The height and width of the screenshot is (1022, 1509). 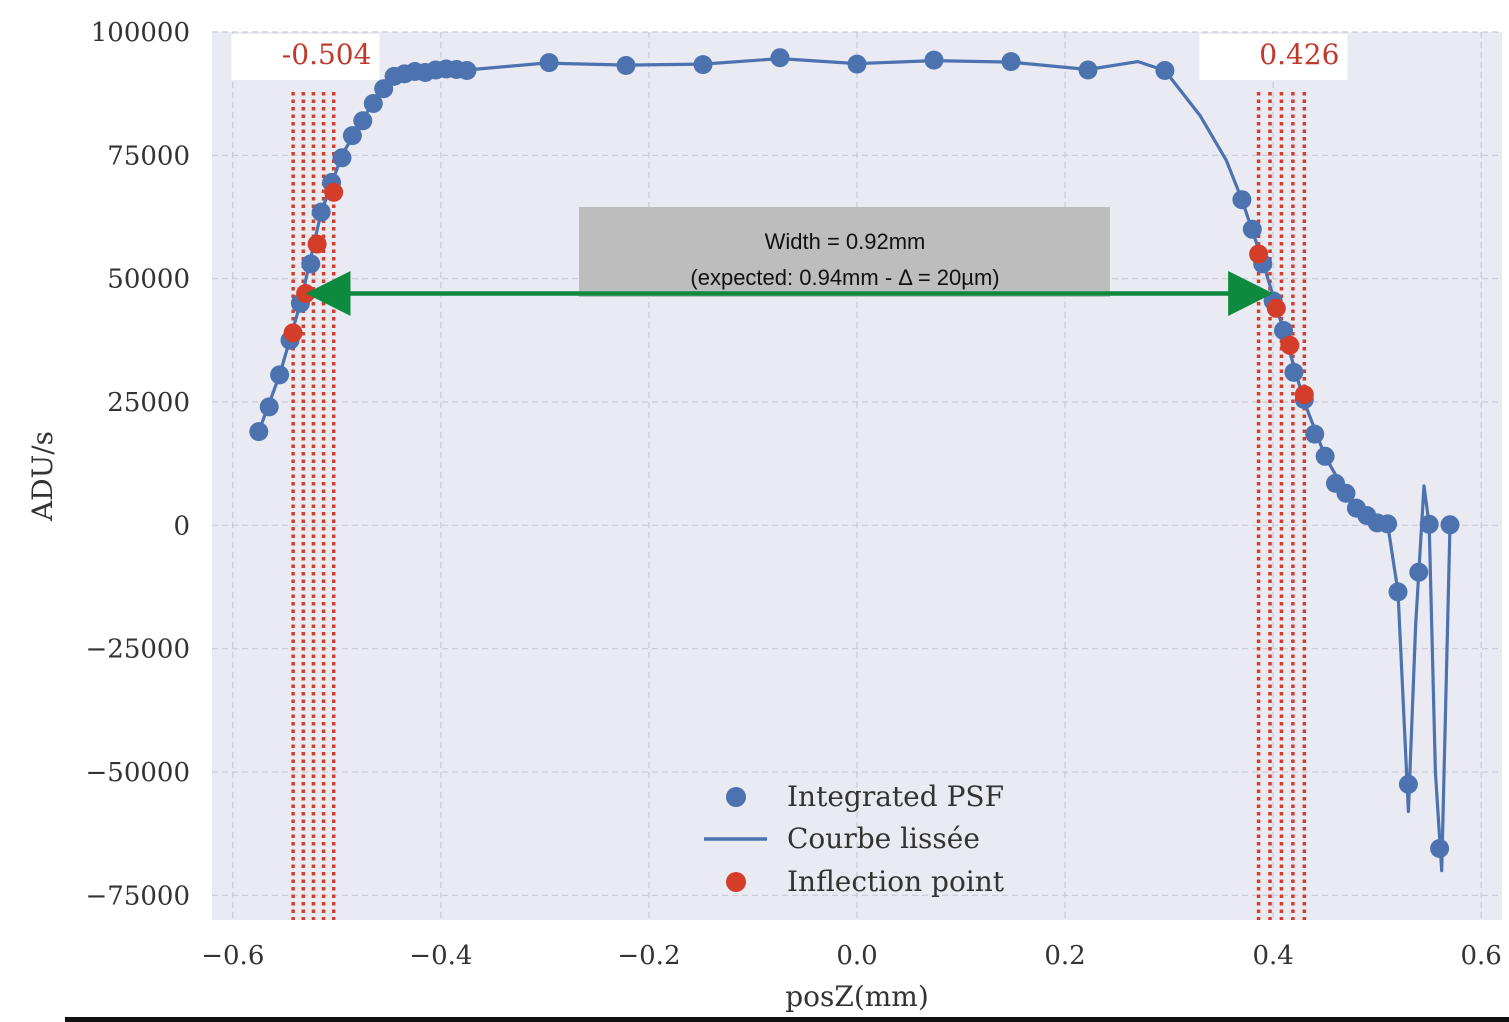 What do you see at coordinates (895, 796) in the screenshot?
I see `legend-label: Integrated PSF` at bounding box center [895, 796].